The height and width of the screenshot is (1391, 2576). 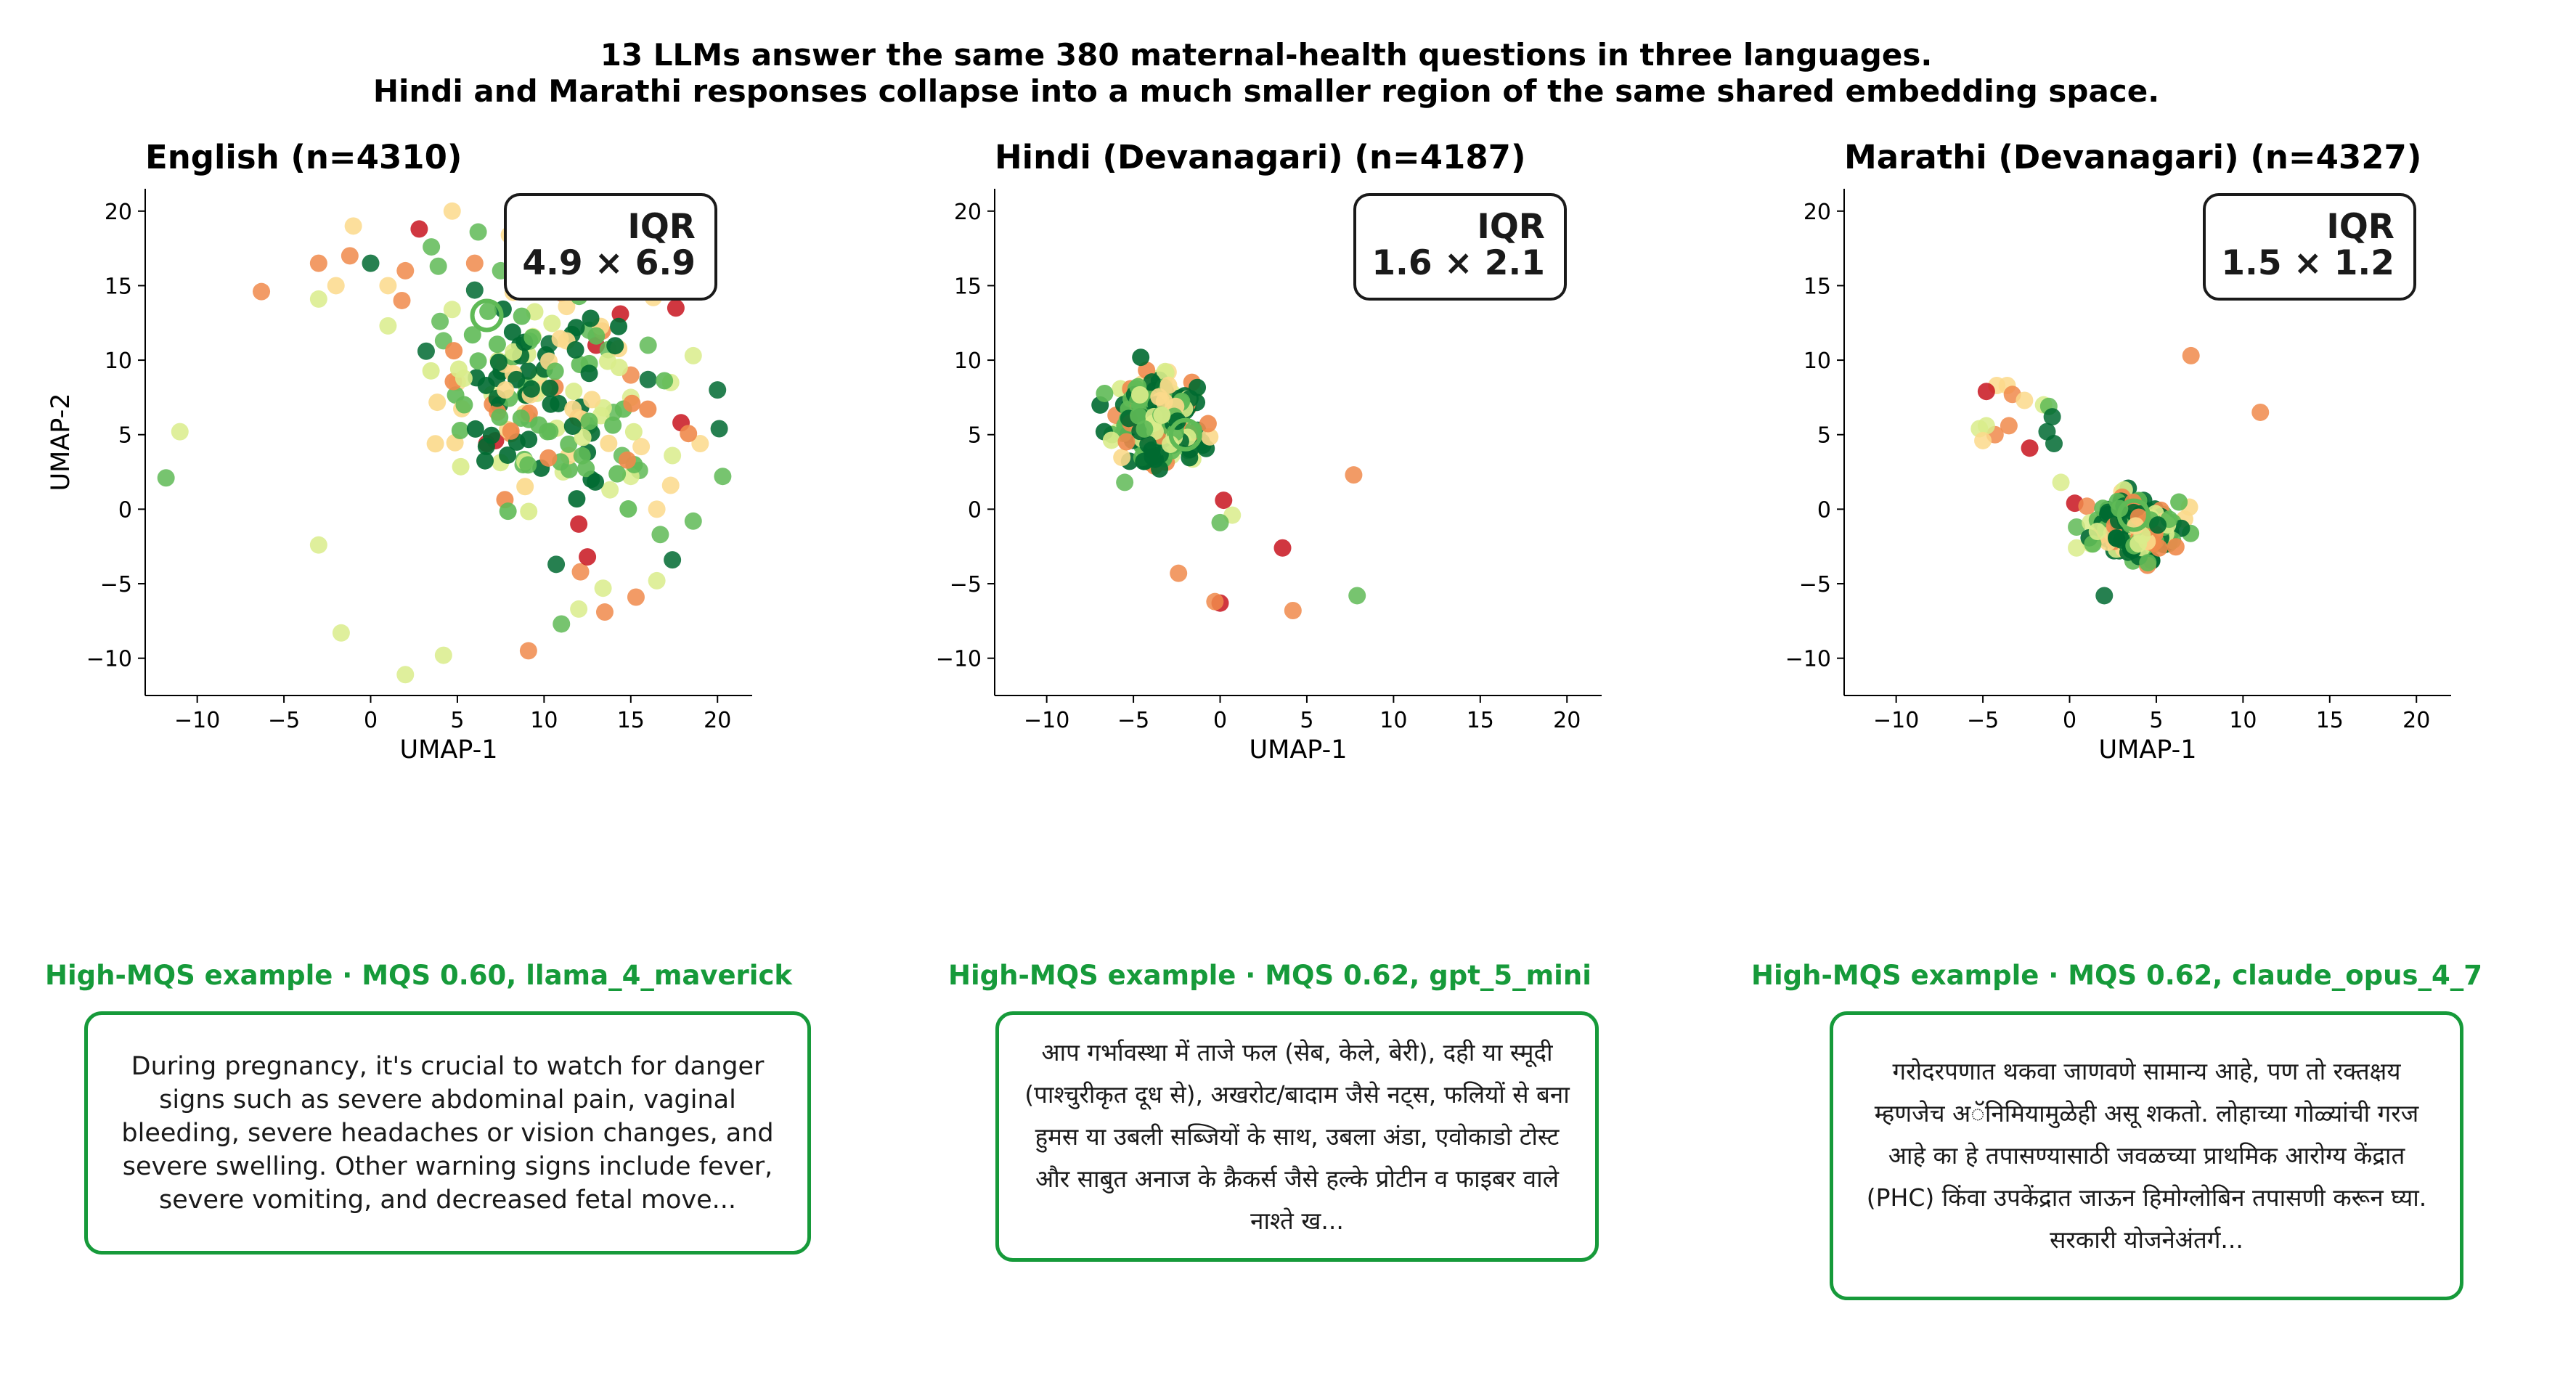 I want to click on iqr-value: 1.5 × 1.2, so click(x=2307, y=263).